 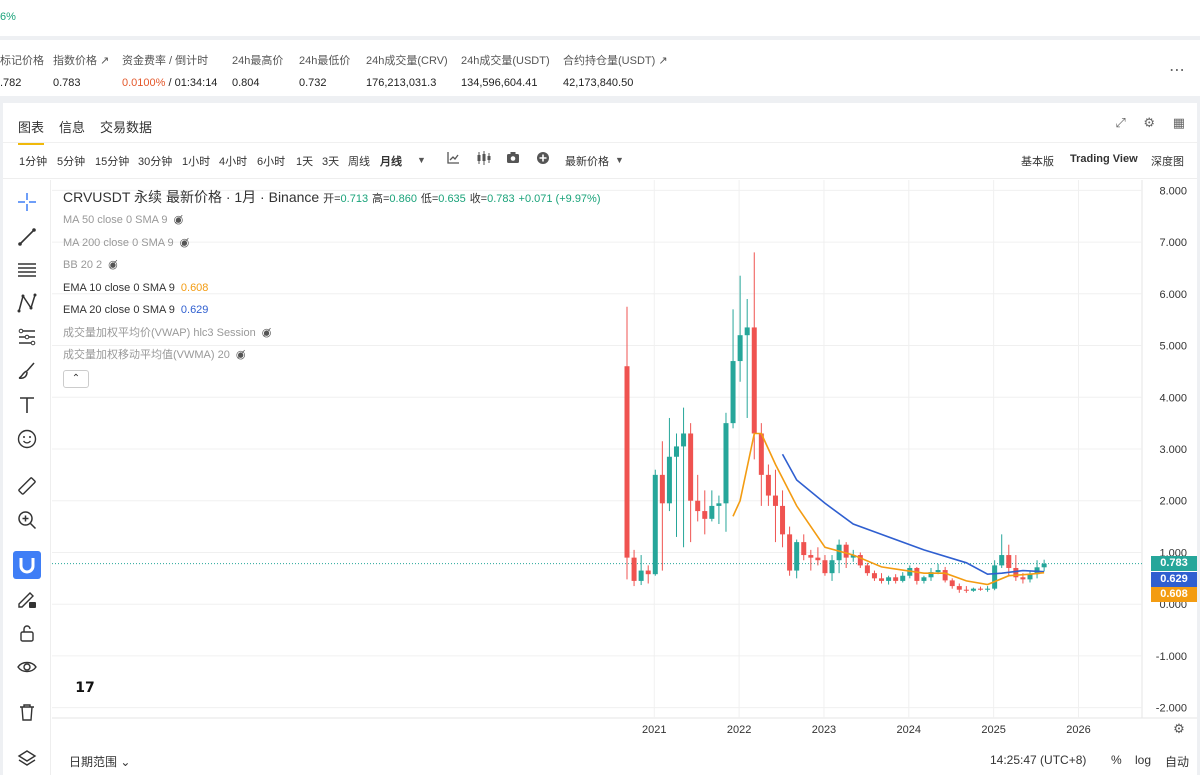 What do you see at coordinates (332, 310) in the screenshot?
I see `indicator-ema20: EMA 20 close 0 SMA 9 0.629` at bounding box center [332, 310].